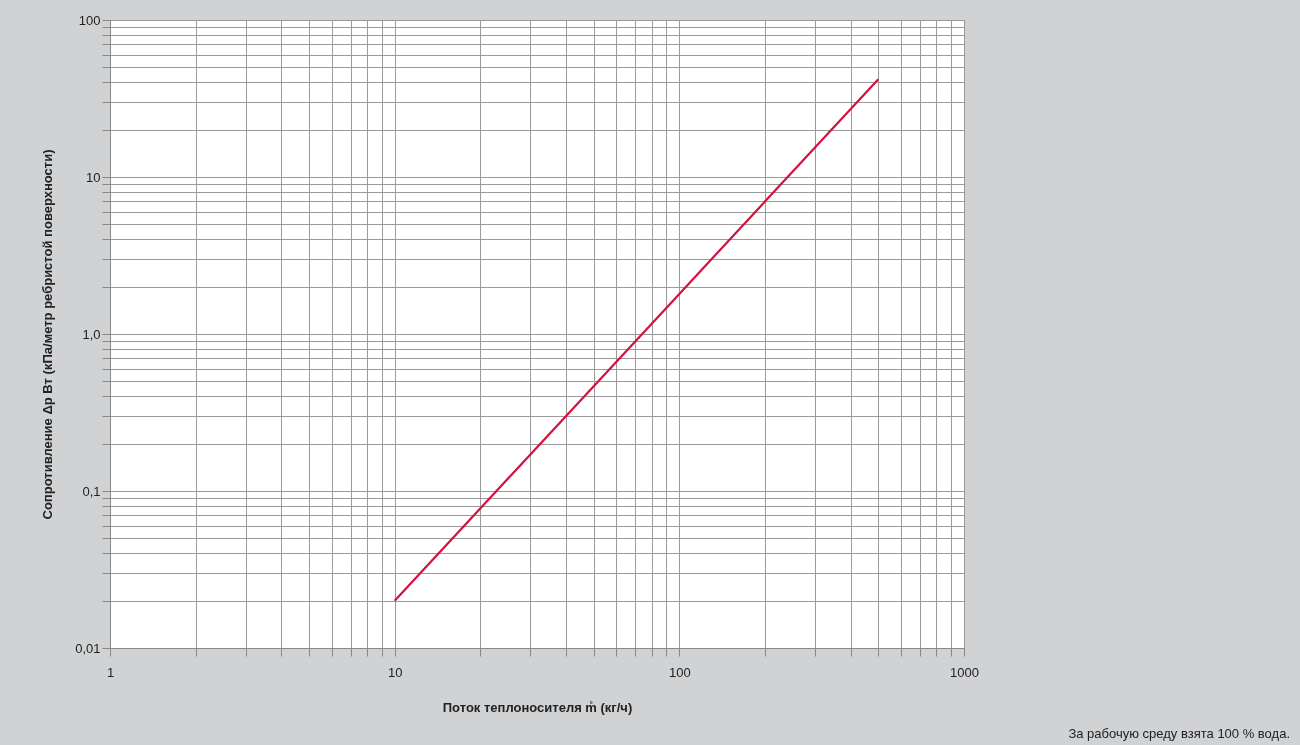 The width and height of the screenshot is (1300, 745). What do you see at coordinates (93, 177) in the screenshot?
I see `y-tick-label: 10` at bounding box center [93, 177].